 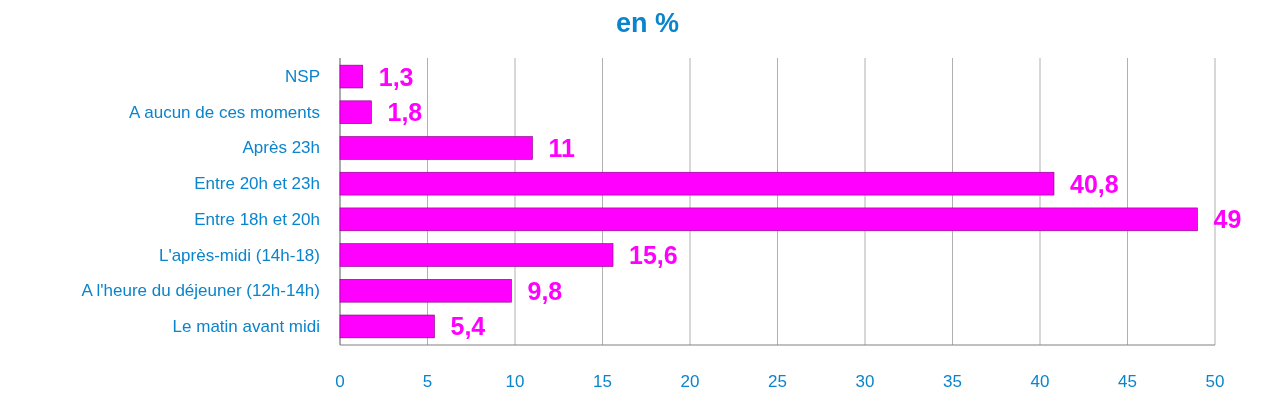 What do you see at coordinates (777, 381) in the screenshot?
I see `x-tick-label: 25` at bounding box center [777, 381].